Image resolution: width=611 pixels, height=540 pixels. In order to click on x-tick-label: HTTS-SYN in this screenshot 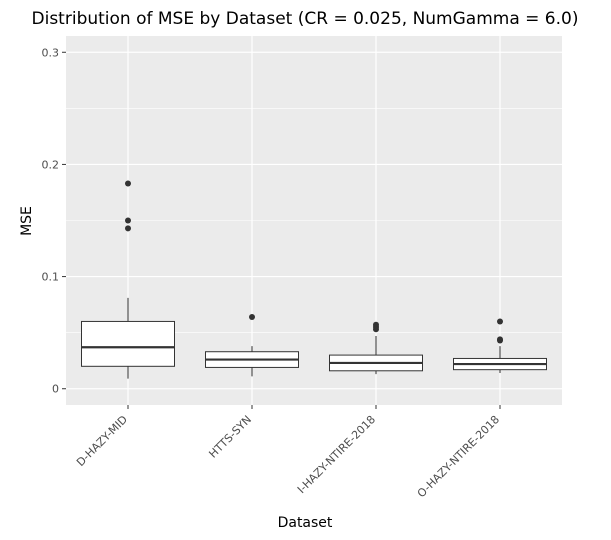, I will do `click(230, 437)`.